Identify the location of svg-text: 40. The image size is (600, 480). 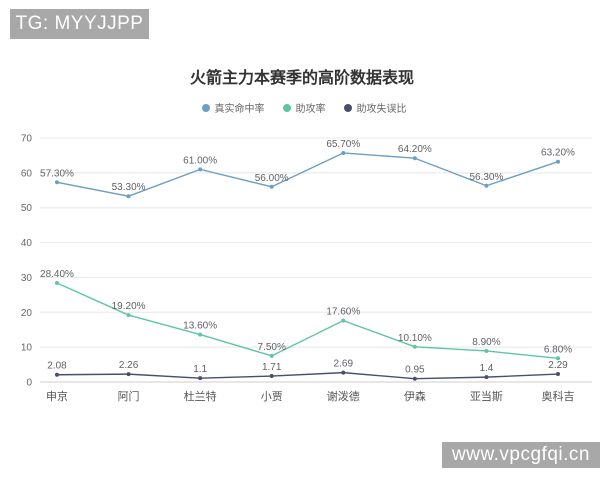
(27, 243).